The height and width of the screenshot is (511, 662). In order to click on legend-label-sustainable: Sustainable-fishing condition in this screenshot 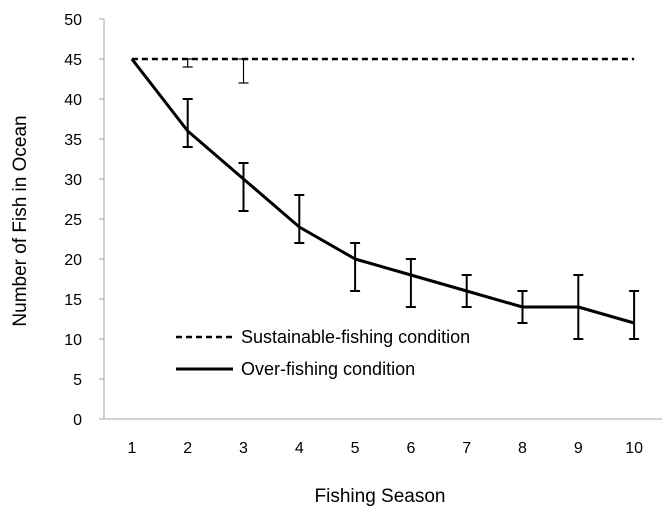, I will do `click(355, 337)`.